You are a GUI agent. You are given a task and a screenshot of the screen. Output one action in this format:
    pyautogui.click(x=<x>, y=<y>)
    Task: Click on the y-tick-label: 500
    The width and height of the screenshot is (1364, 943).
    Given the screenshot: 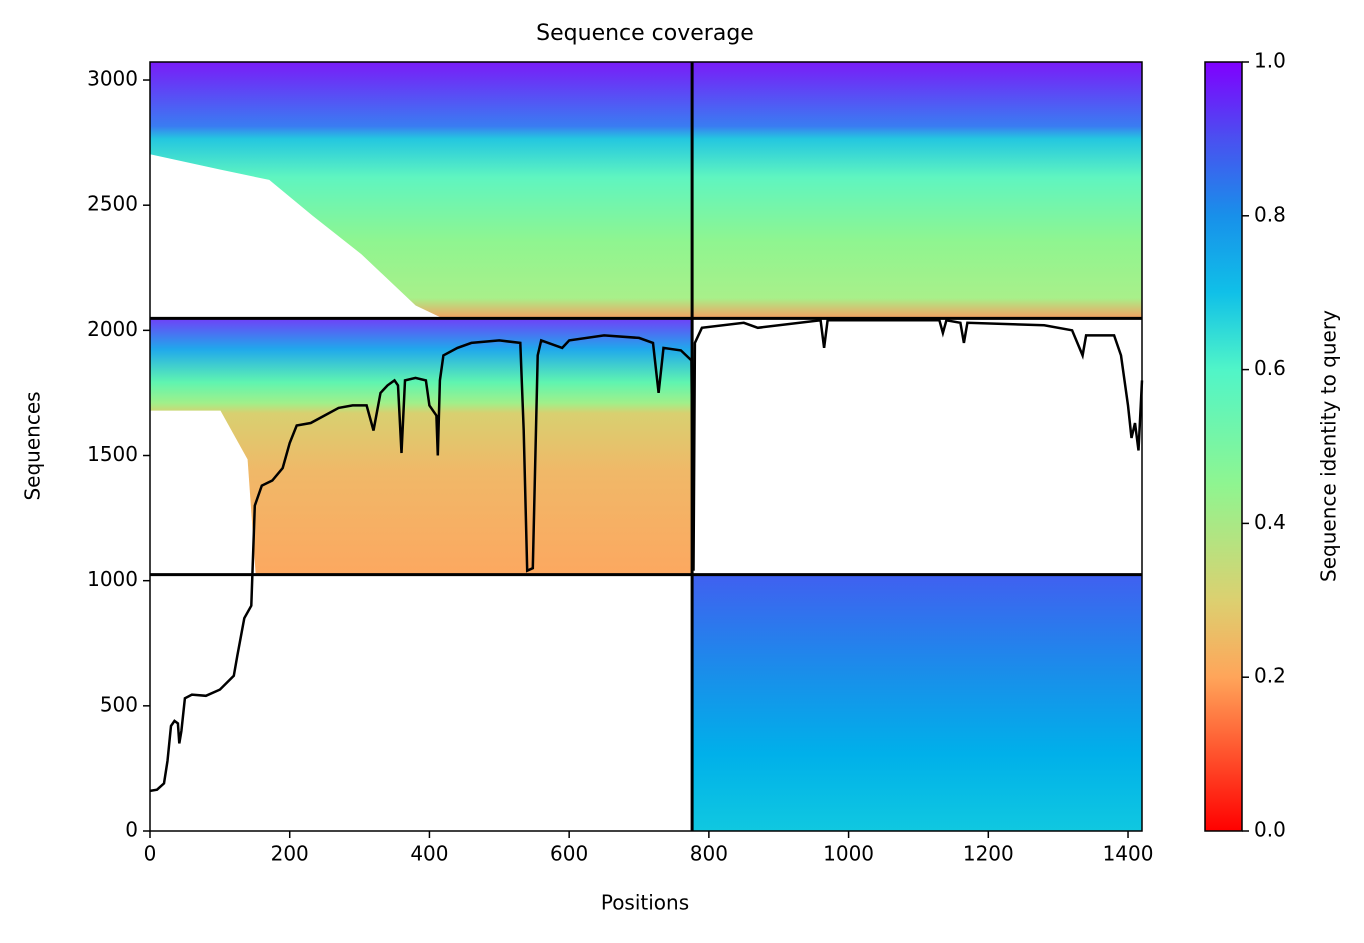 What is the action you would take?
    pyautogui.click(x=119, y=704)
    